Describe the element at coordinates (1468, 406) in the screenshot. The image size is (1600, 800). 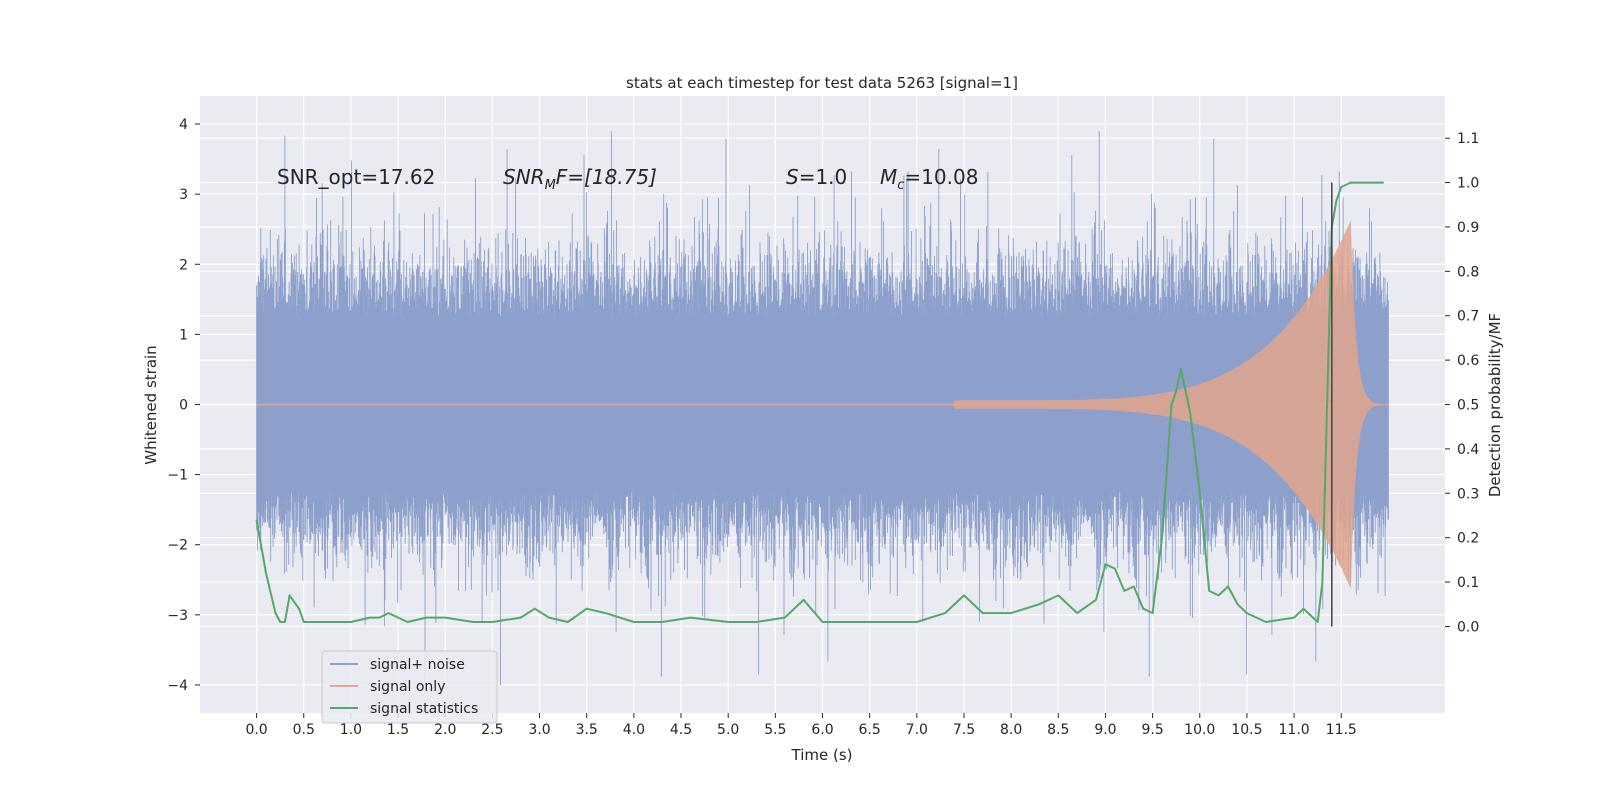
I see `y2-tick-label: 0.5` at that location.